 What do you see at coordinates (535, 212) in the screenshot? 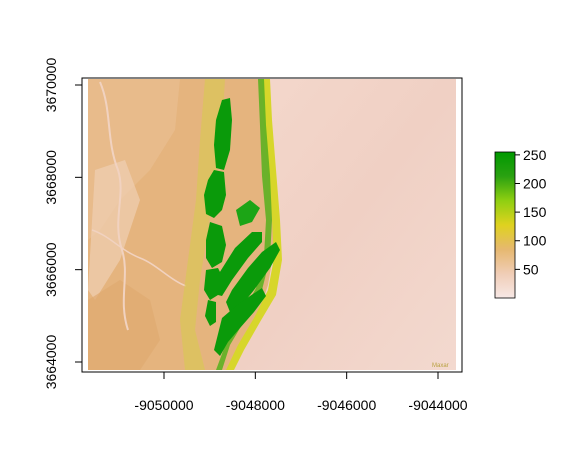
I see `colorbar-tick-label: 150` at bounding box center [535, 212].